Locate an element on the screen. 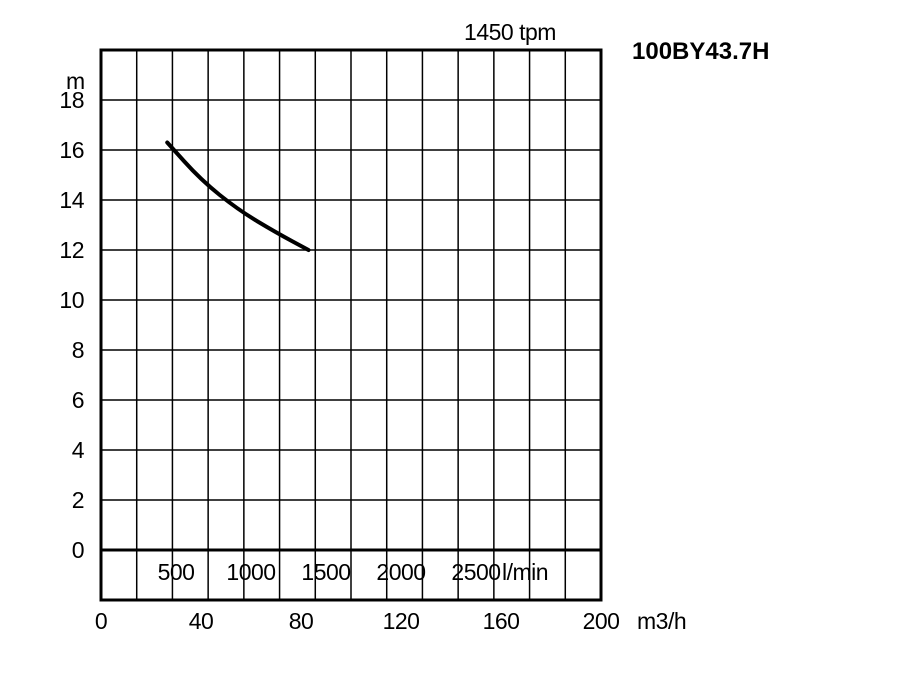 This screenshot has width=900, height=700. y-tick-label: 14 is located at coordinates (71, 200).